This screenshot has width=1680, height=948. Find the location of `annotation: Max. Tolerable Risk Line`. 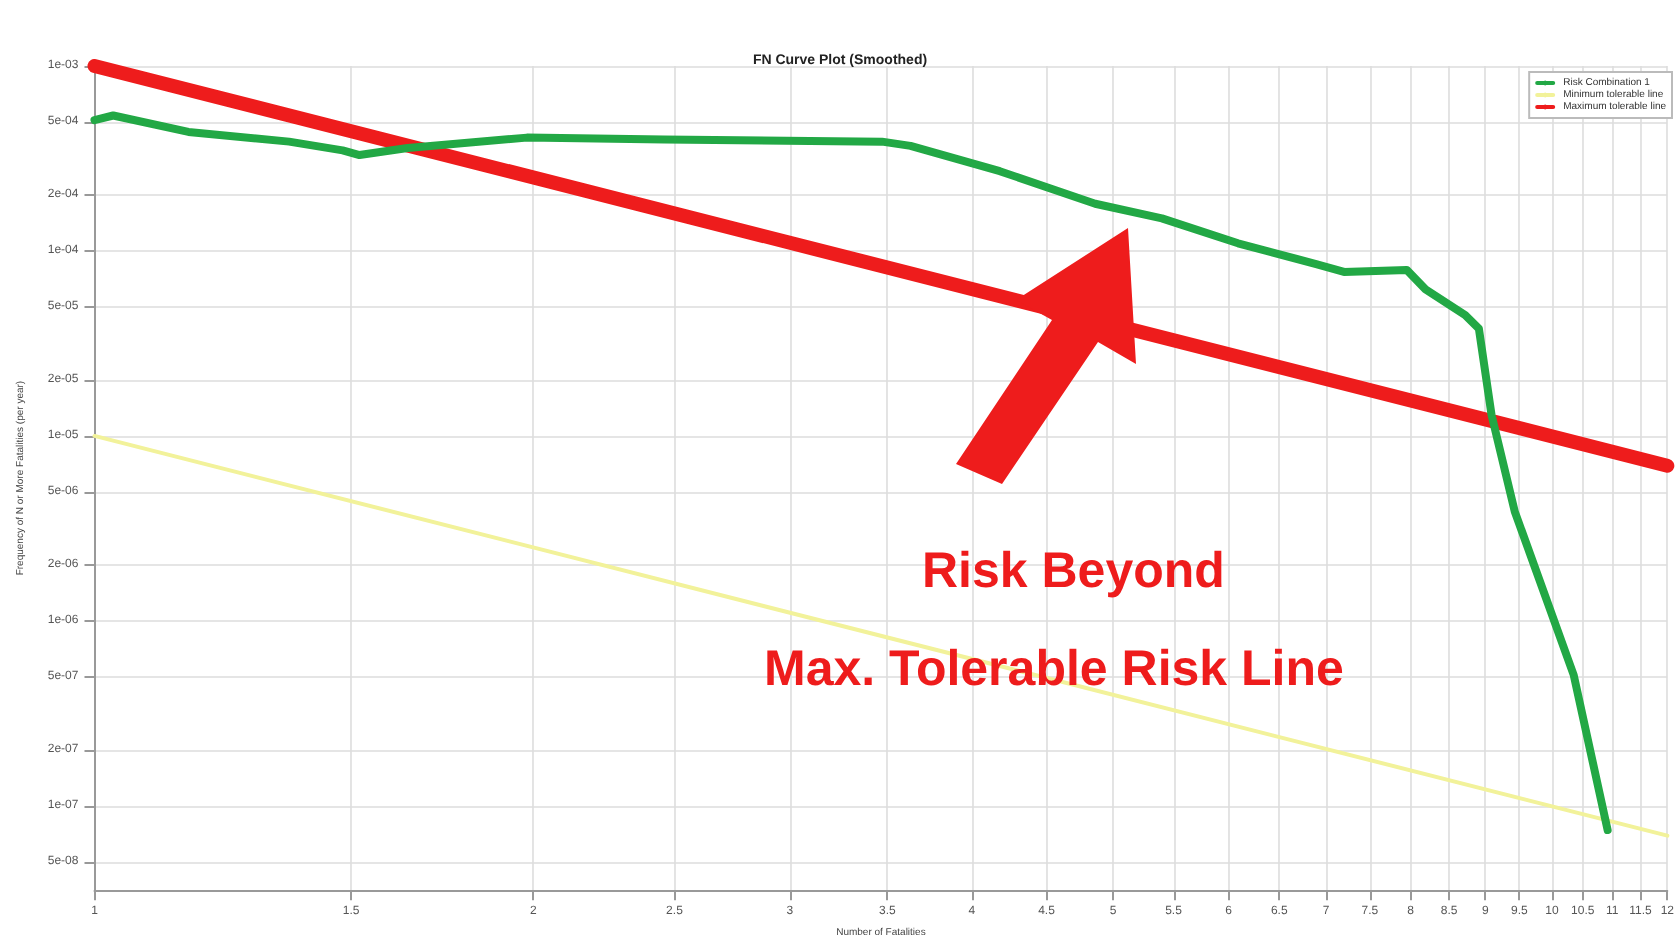

annotation: Max. Tolerable Risk Line is located at coordinates (1054, 669).